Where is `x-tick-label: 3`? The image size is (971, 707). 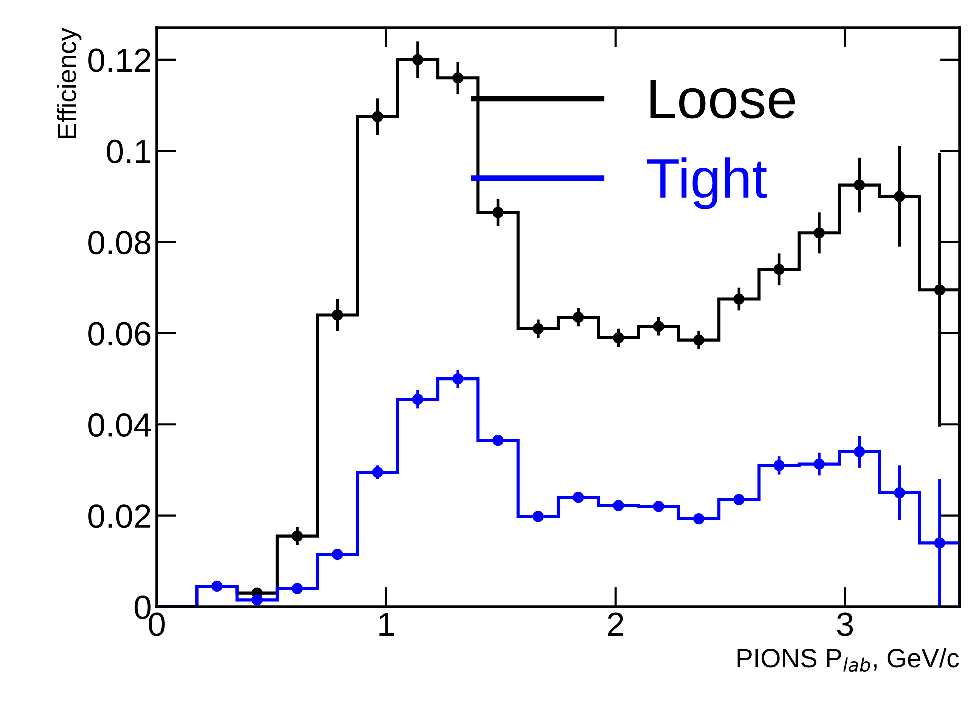
x-tick-label: 3 is located at coordinates (845, 624).